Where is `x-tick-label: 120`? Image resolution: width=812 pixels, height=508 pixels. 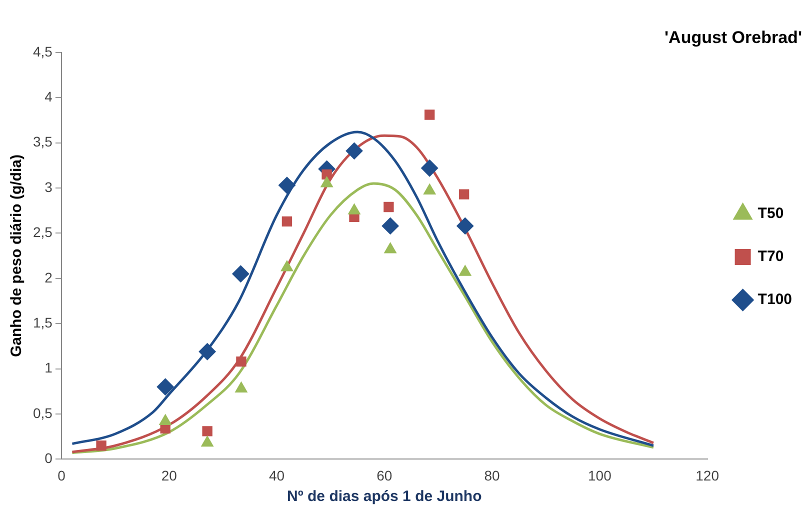
x-tick-label: 120 is located at coordinates (708, 475).